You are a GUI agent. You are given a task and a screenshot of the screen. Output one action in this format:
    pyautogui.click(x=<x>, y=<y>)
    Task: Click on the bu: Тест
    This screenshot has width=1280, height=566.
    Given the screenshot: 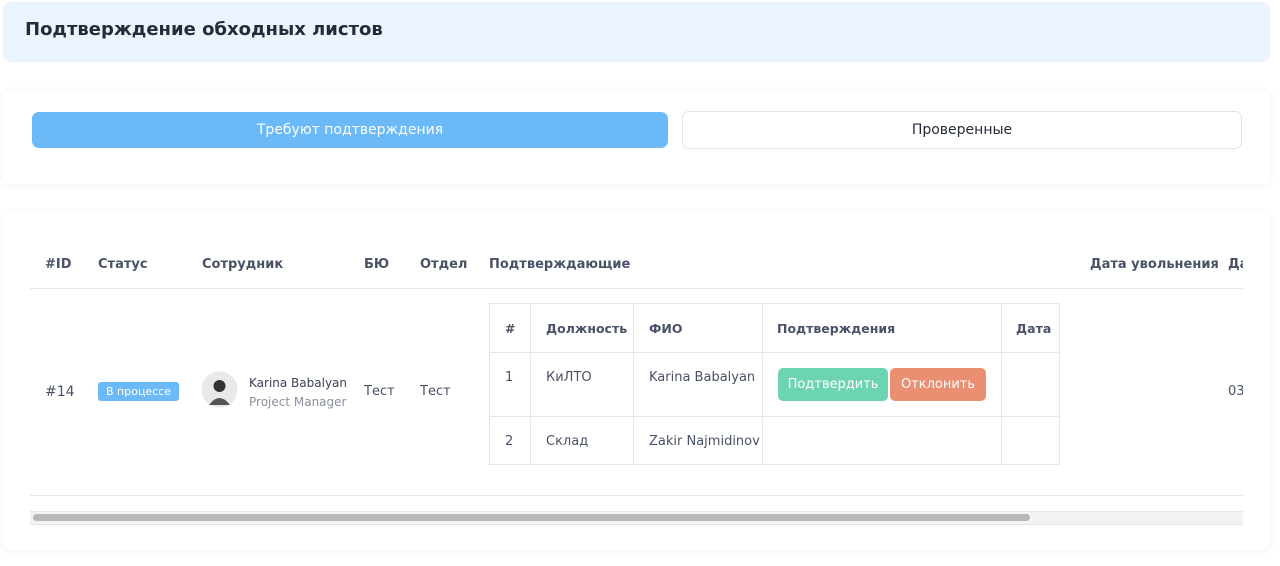 What is the action you would take?
    pyautogui.click(x=379, y=391)
    